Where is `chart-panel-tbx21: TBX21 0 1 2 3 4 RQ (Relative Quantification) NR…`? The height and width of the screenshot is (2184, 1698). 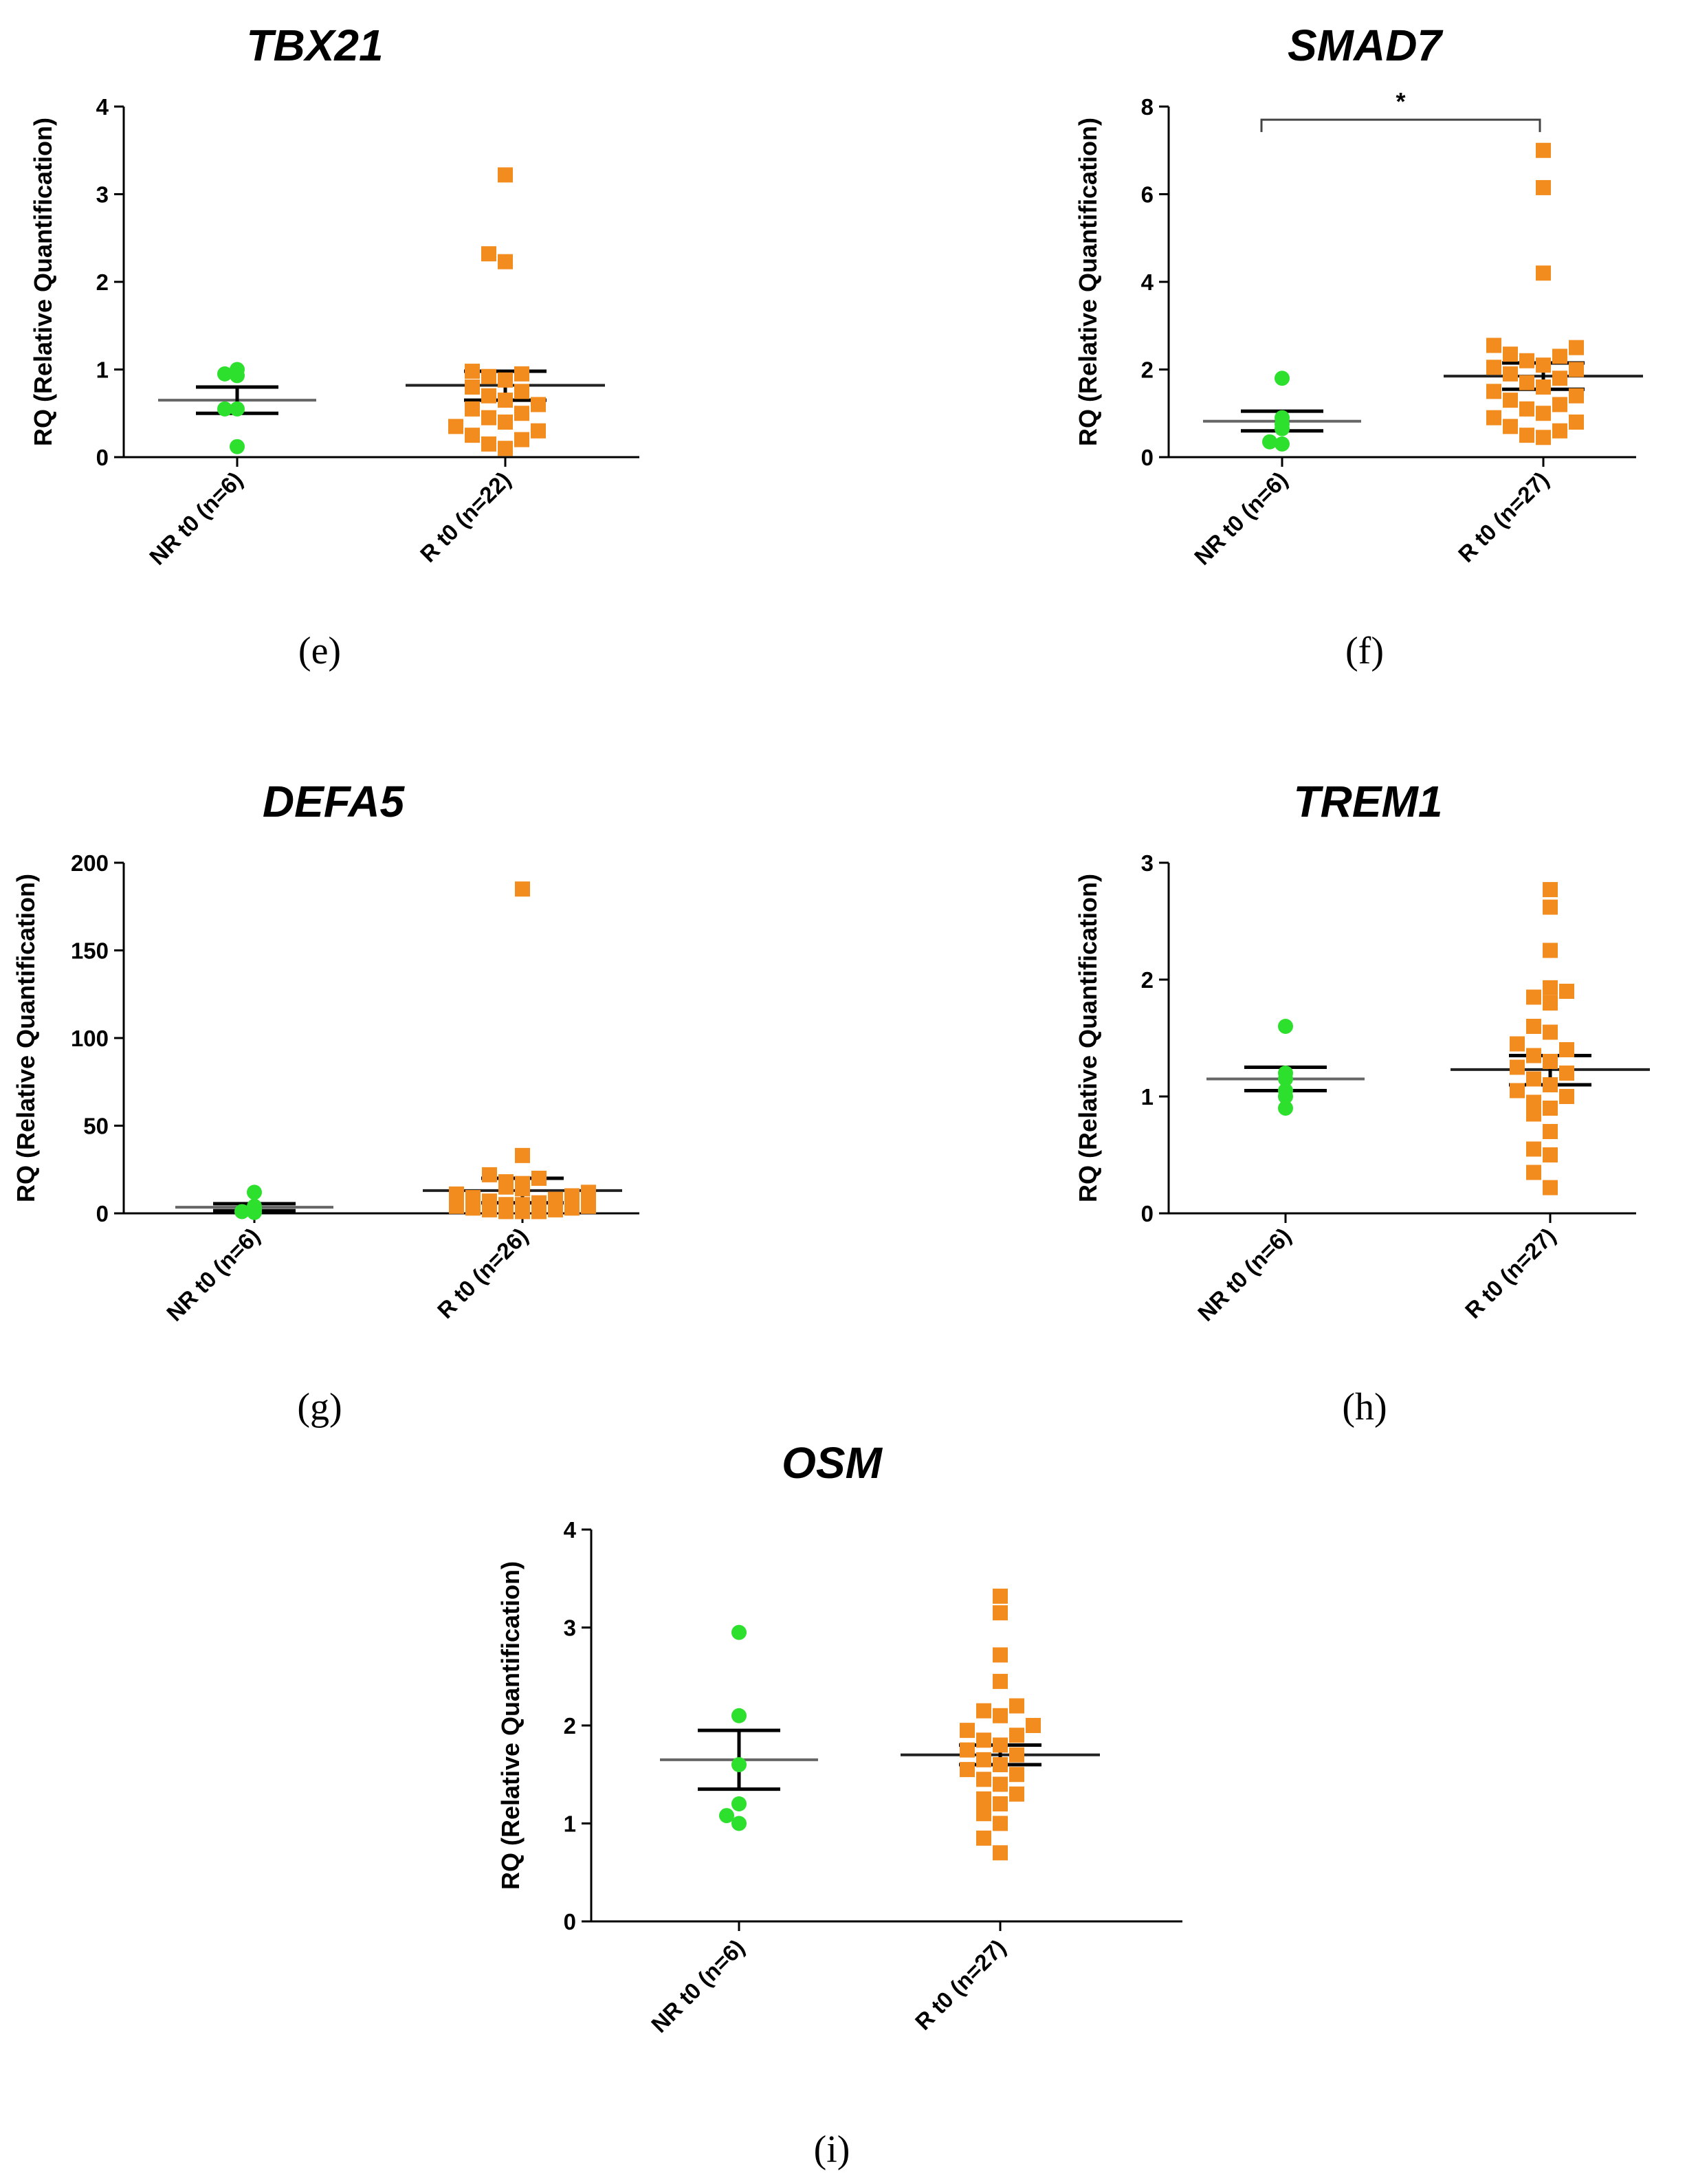
chart-panel-tbx21: TBX21 0 1 2 3 4 RQ (Relative Quantification) NR… is located at coordinates (334, 346).